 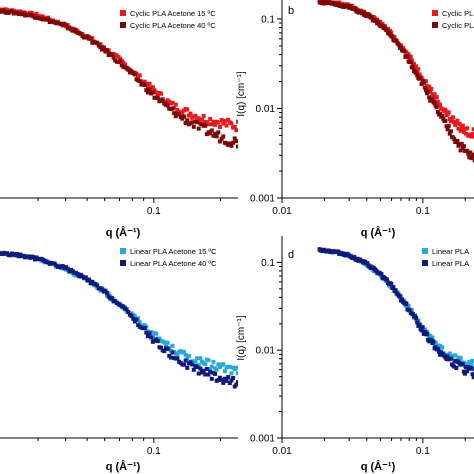 I want to click on legend-label: Linear PLA Acetone 40 ºC, so click(x=173, y=263).